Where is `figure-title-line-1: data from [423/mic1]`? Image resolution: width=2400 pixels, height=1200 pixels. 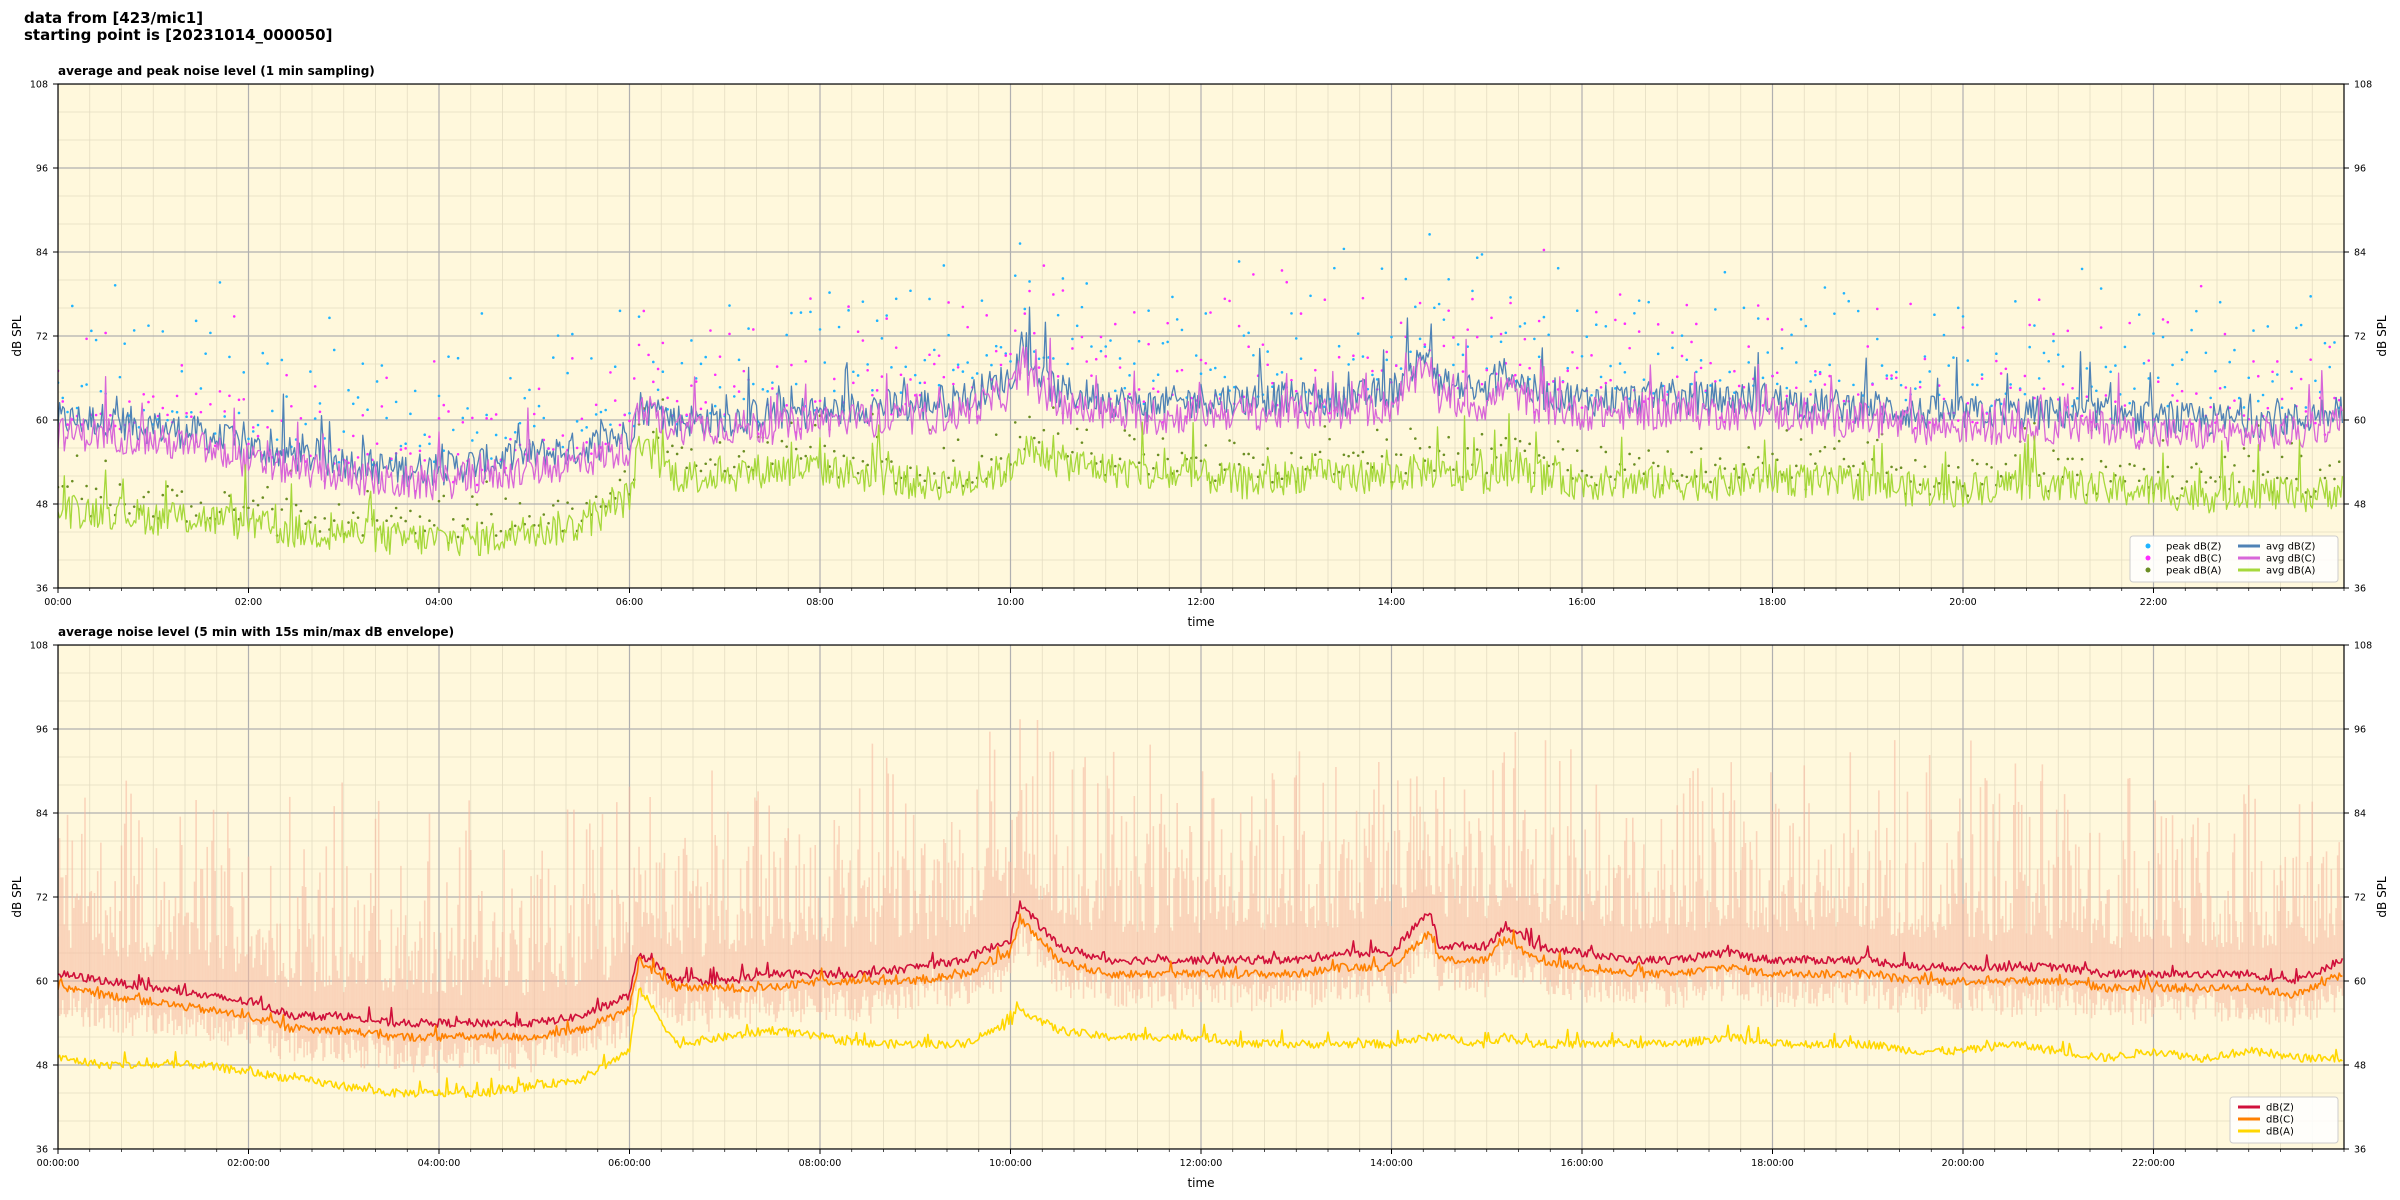
figure-title-line-1: data from [423/mic1] is located at coordinates (114, 18).